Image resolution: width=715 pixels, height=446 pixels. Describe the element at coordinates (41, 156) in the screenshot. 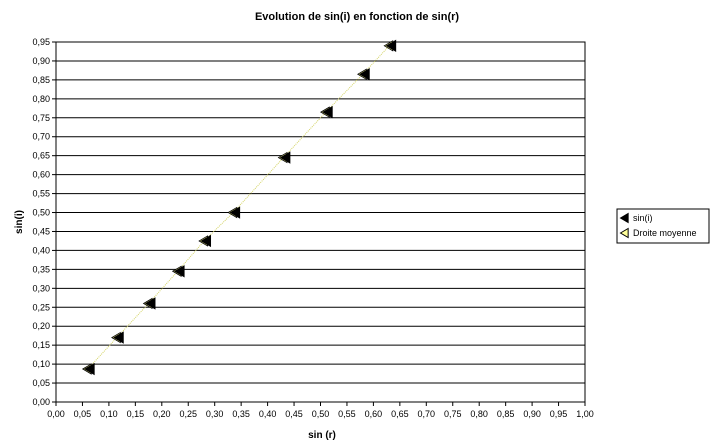

I see `y-tick-label: 0,65` at that location.